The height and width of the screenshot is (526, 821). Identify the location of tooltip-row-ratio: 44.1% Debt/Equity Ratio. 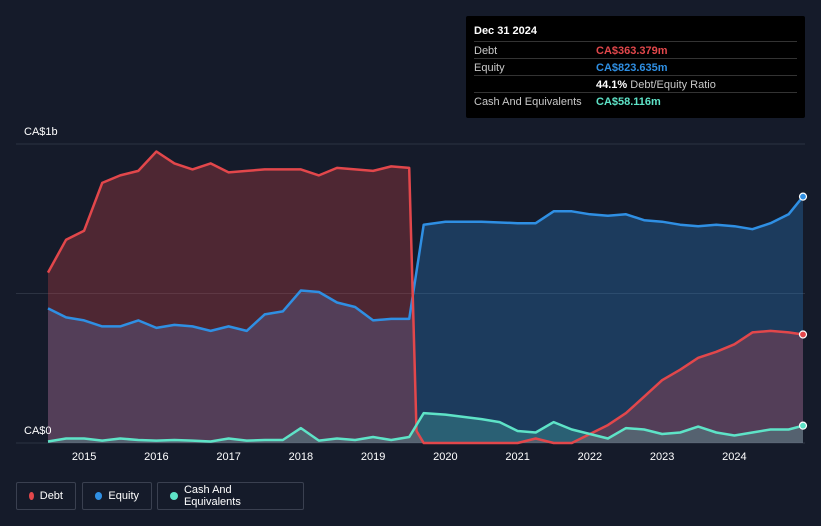
(635, 84).